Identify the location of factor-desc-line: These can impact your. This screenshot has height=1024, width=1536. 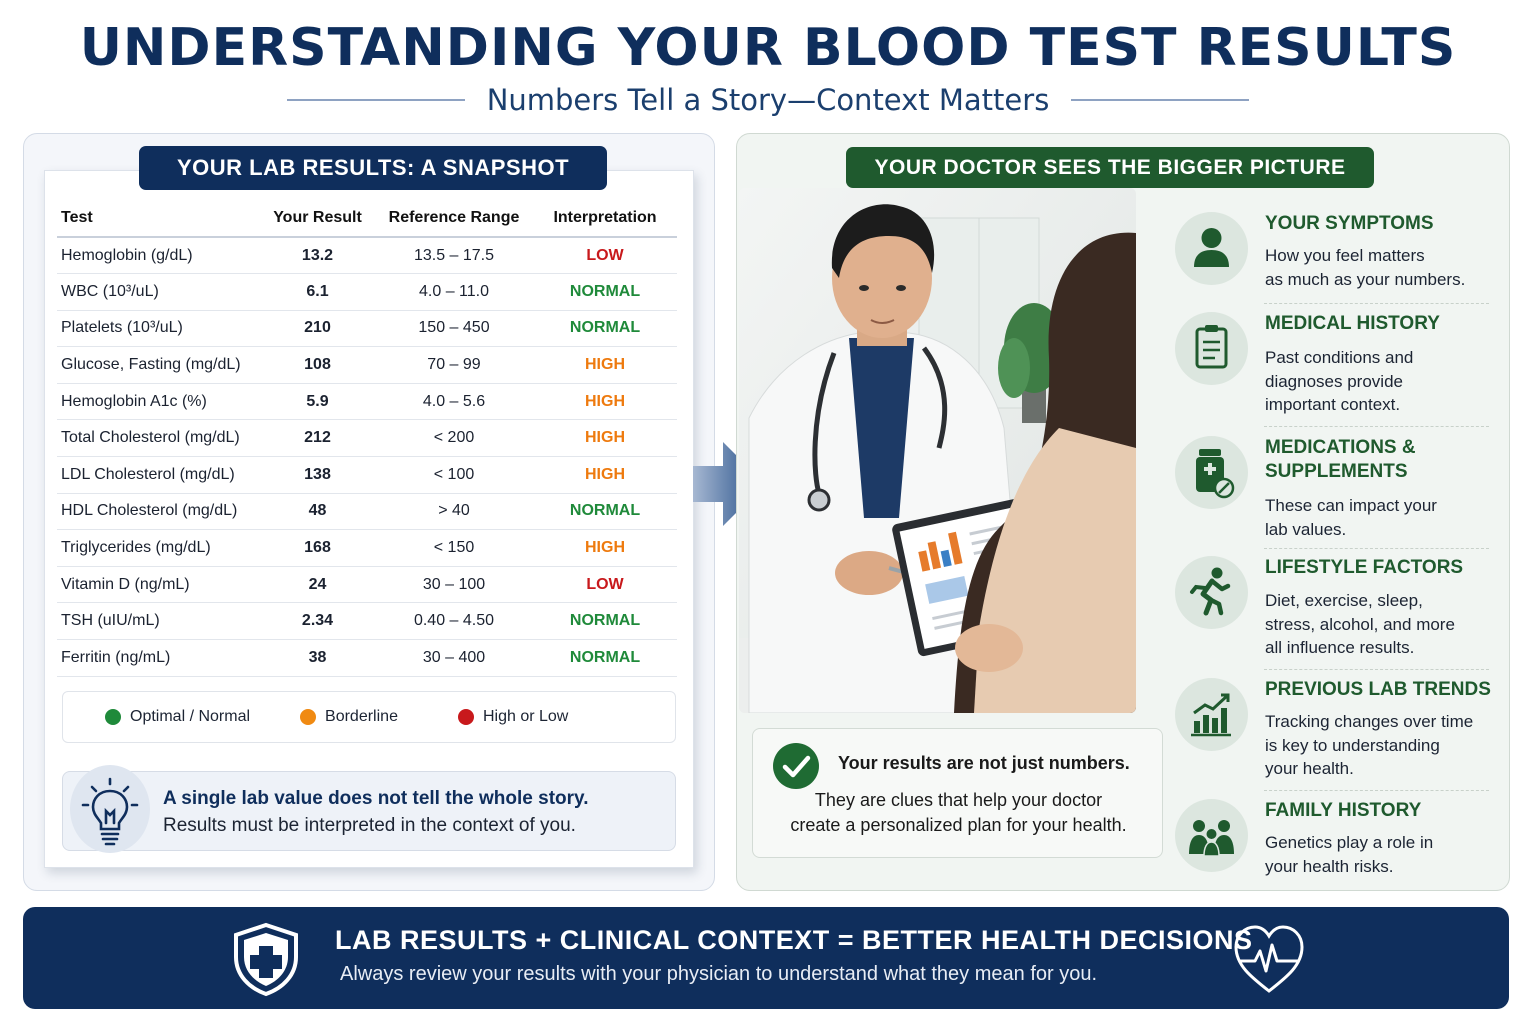
(1351, 505).